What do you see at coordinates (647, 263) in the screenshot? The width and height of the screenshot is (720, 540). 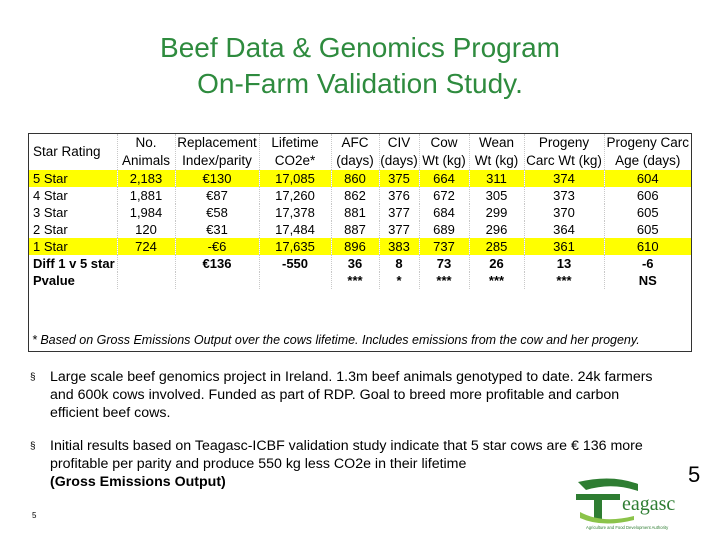 I see `table-cell: -6` at bounding box center [647, 263].